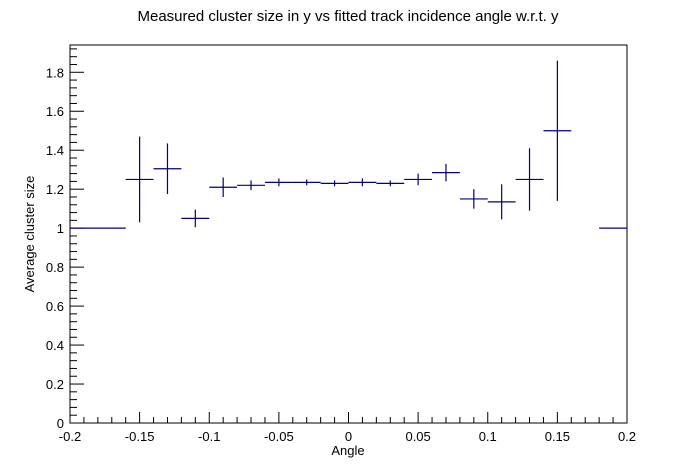 The height and width of the screenshot is (472, 696). What do you see at coordinates (55, 306) in the screenshot?
I see `y-tick-label: 0.6` at bounding box center [55, 306].